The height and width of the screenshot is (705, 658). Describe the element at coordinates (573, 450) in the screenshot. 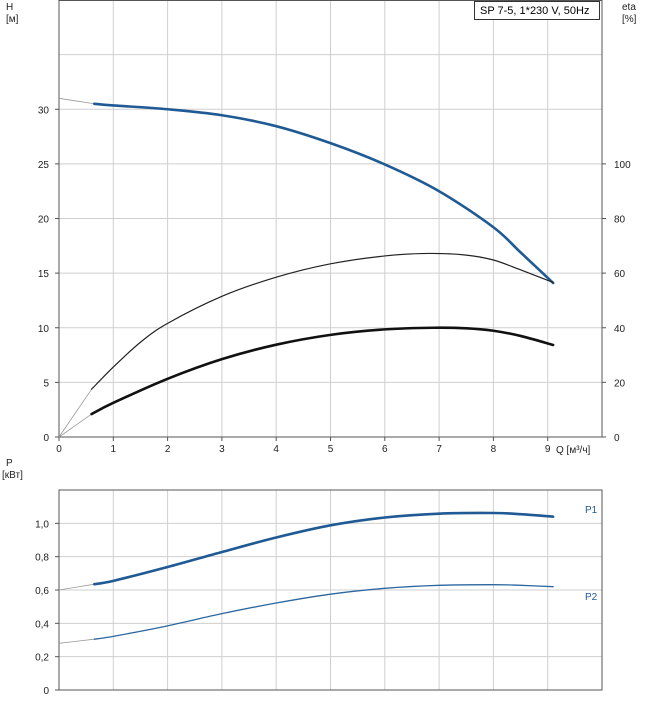

I see `x-axis-label: Q [м³/ч]` at that location.